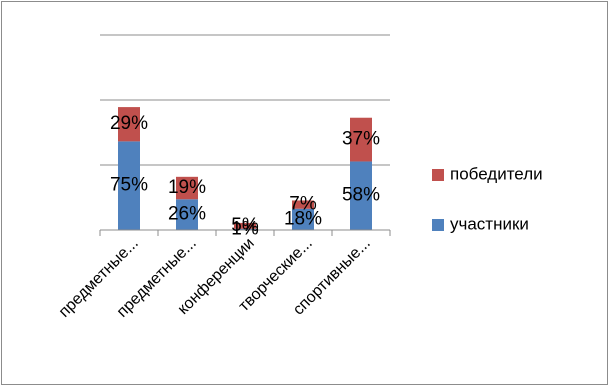 This screenshot has width=611, height=388. What do you see at coordinates (487, 198) in the screenshot?
I see `legend: участники победители` at bounding box center [487, 198].